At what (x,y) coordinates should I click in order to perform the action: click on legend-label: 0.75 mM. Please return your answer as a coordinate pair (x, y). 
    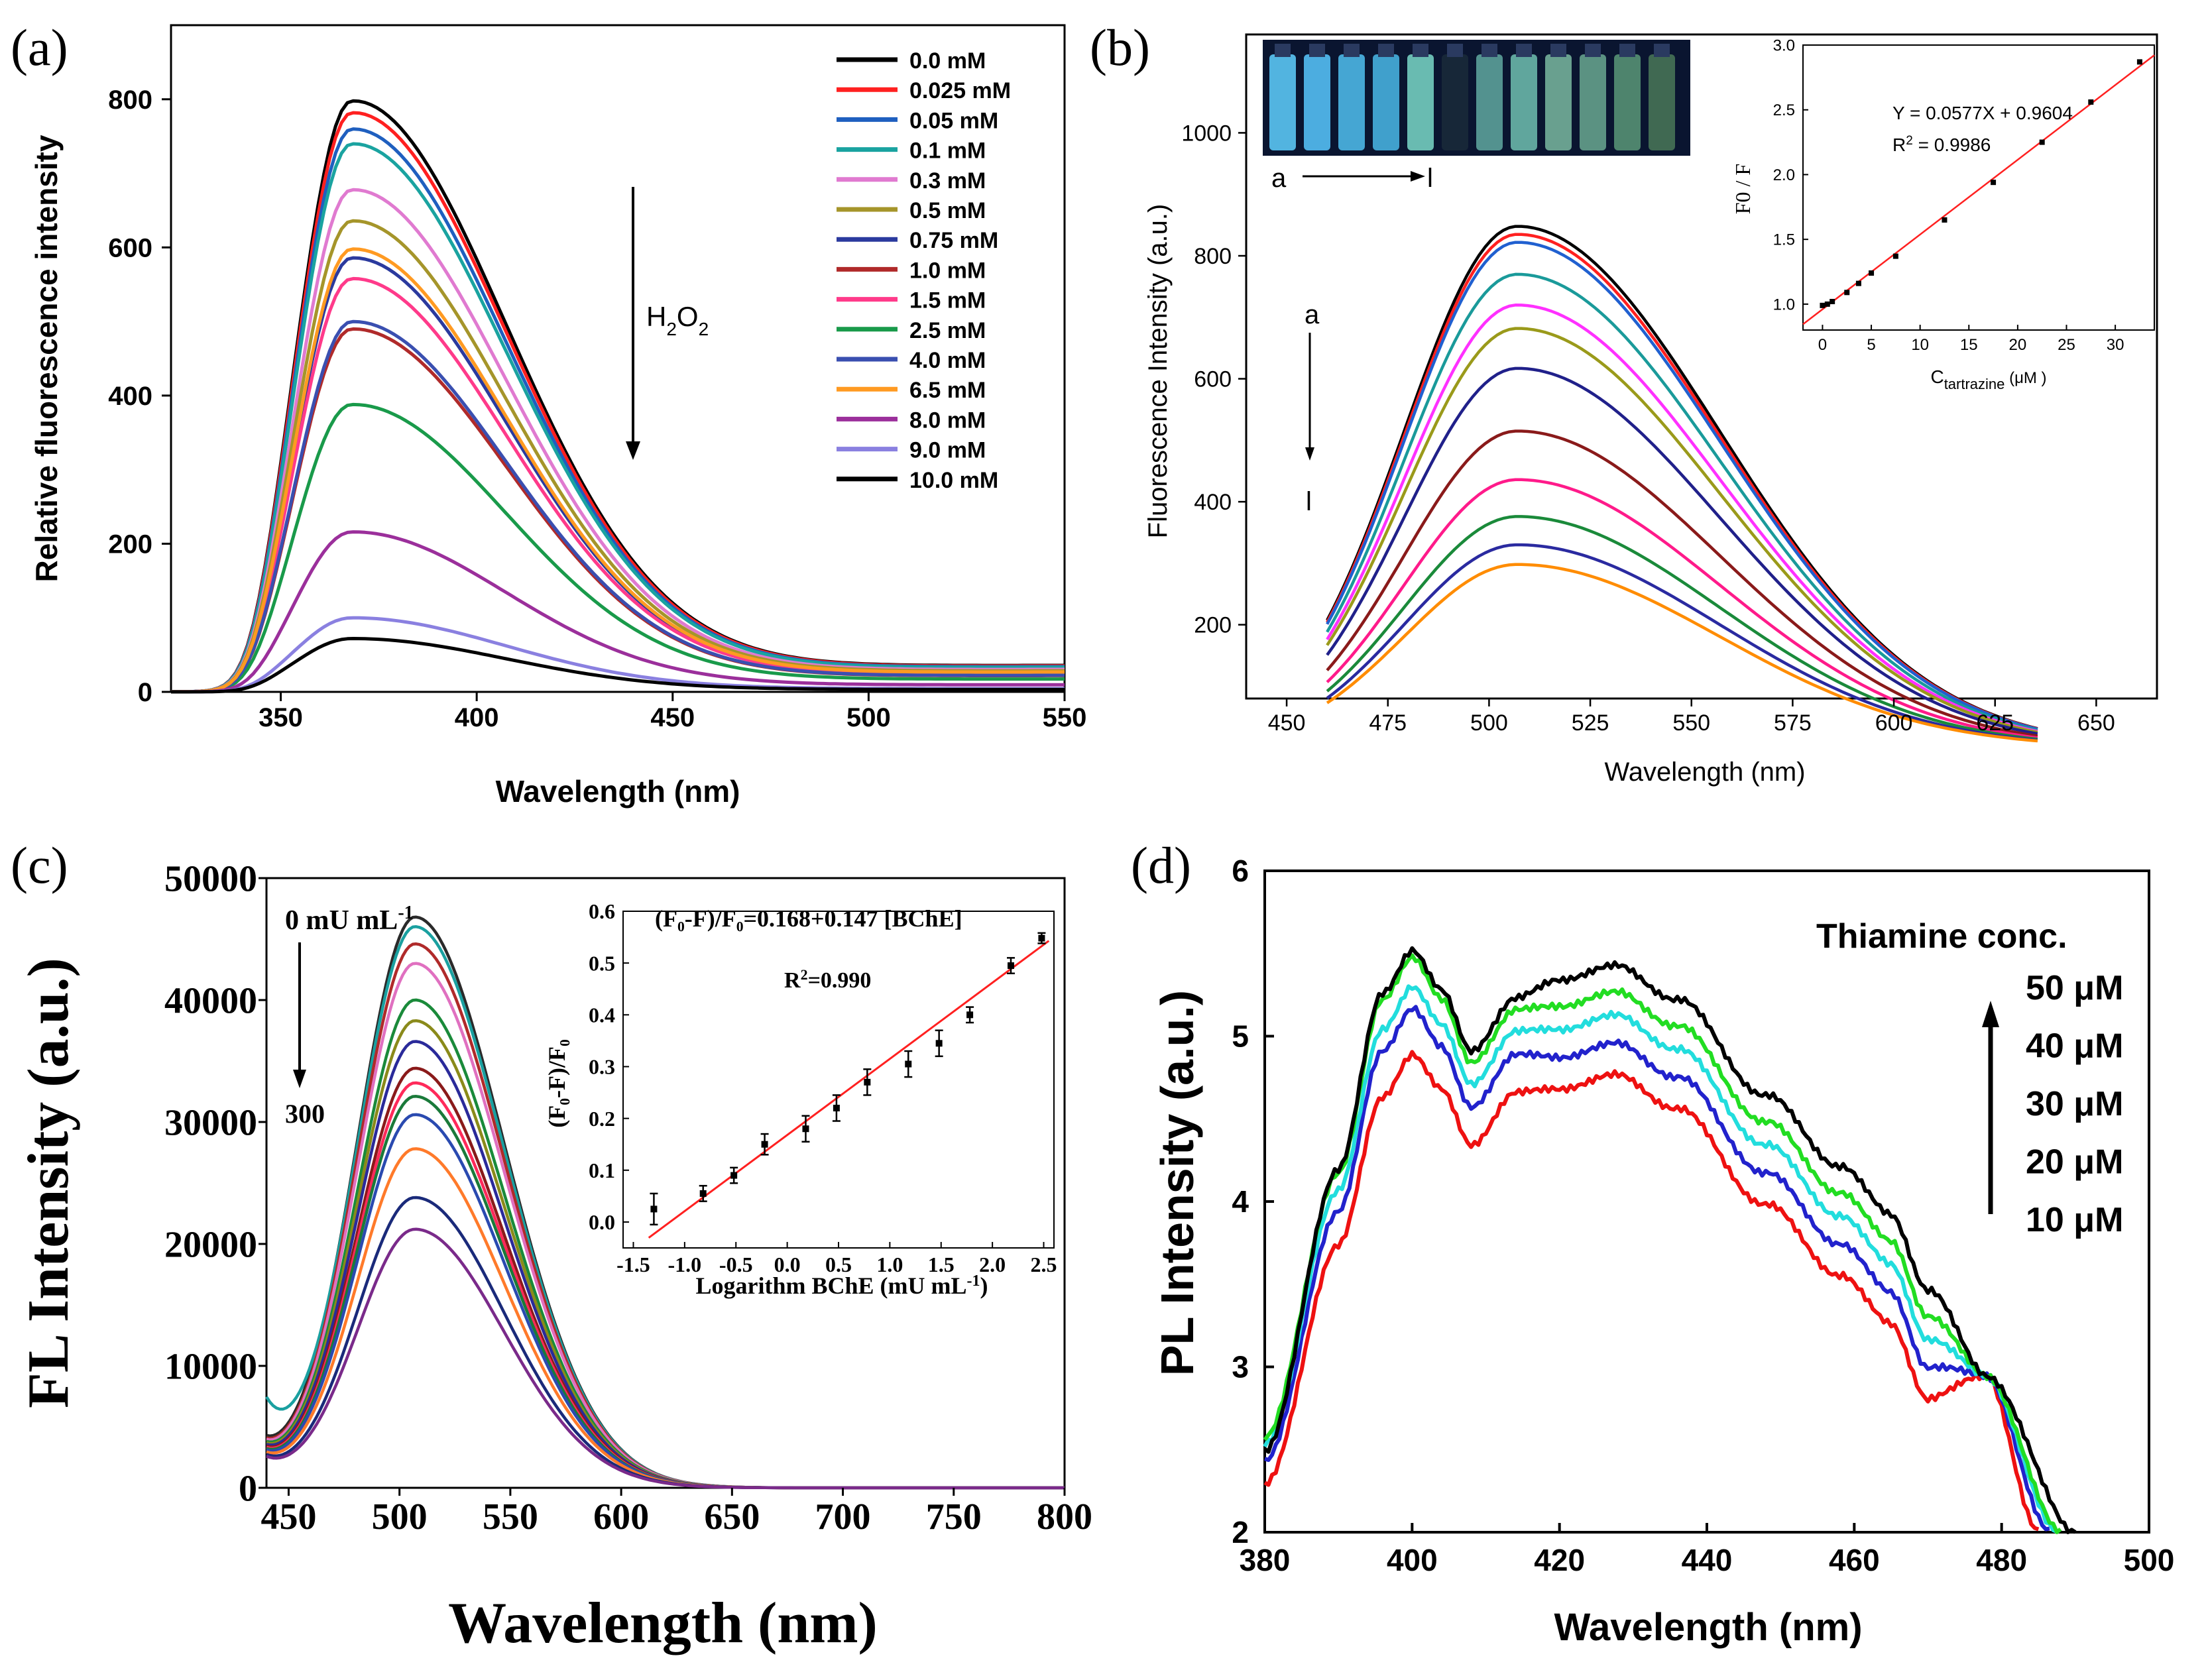
    Looking at the image, I should click on (953, 241).